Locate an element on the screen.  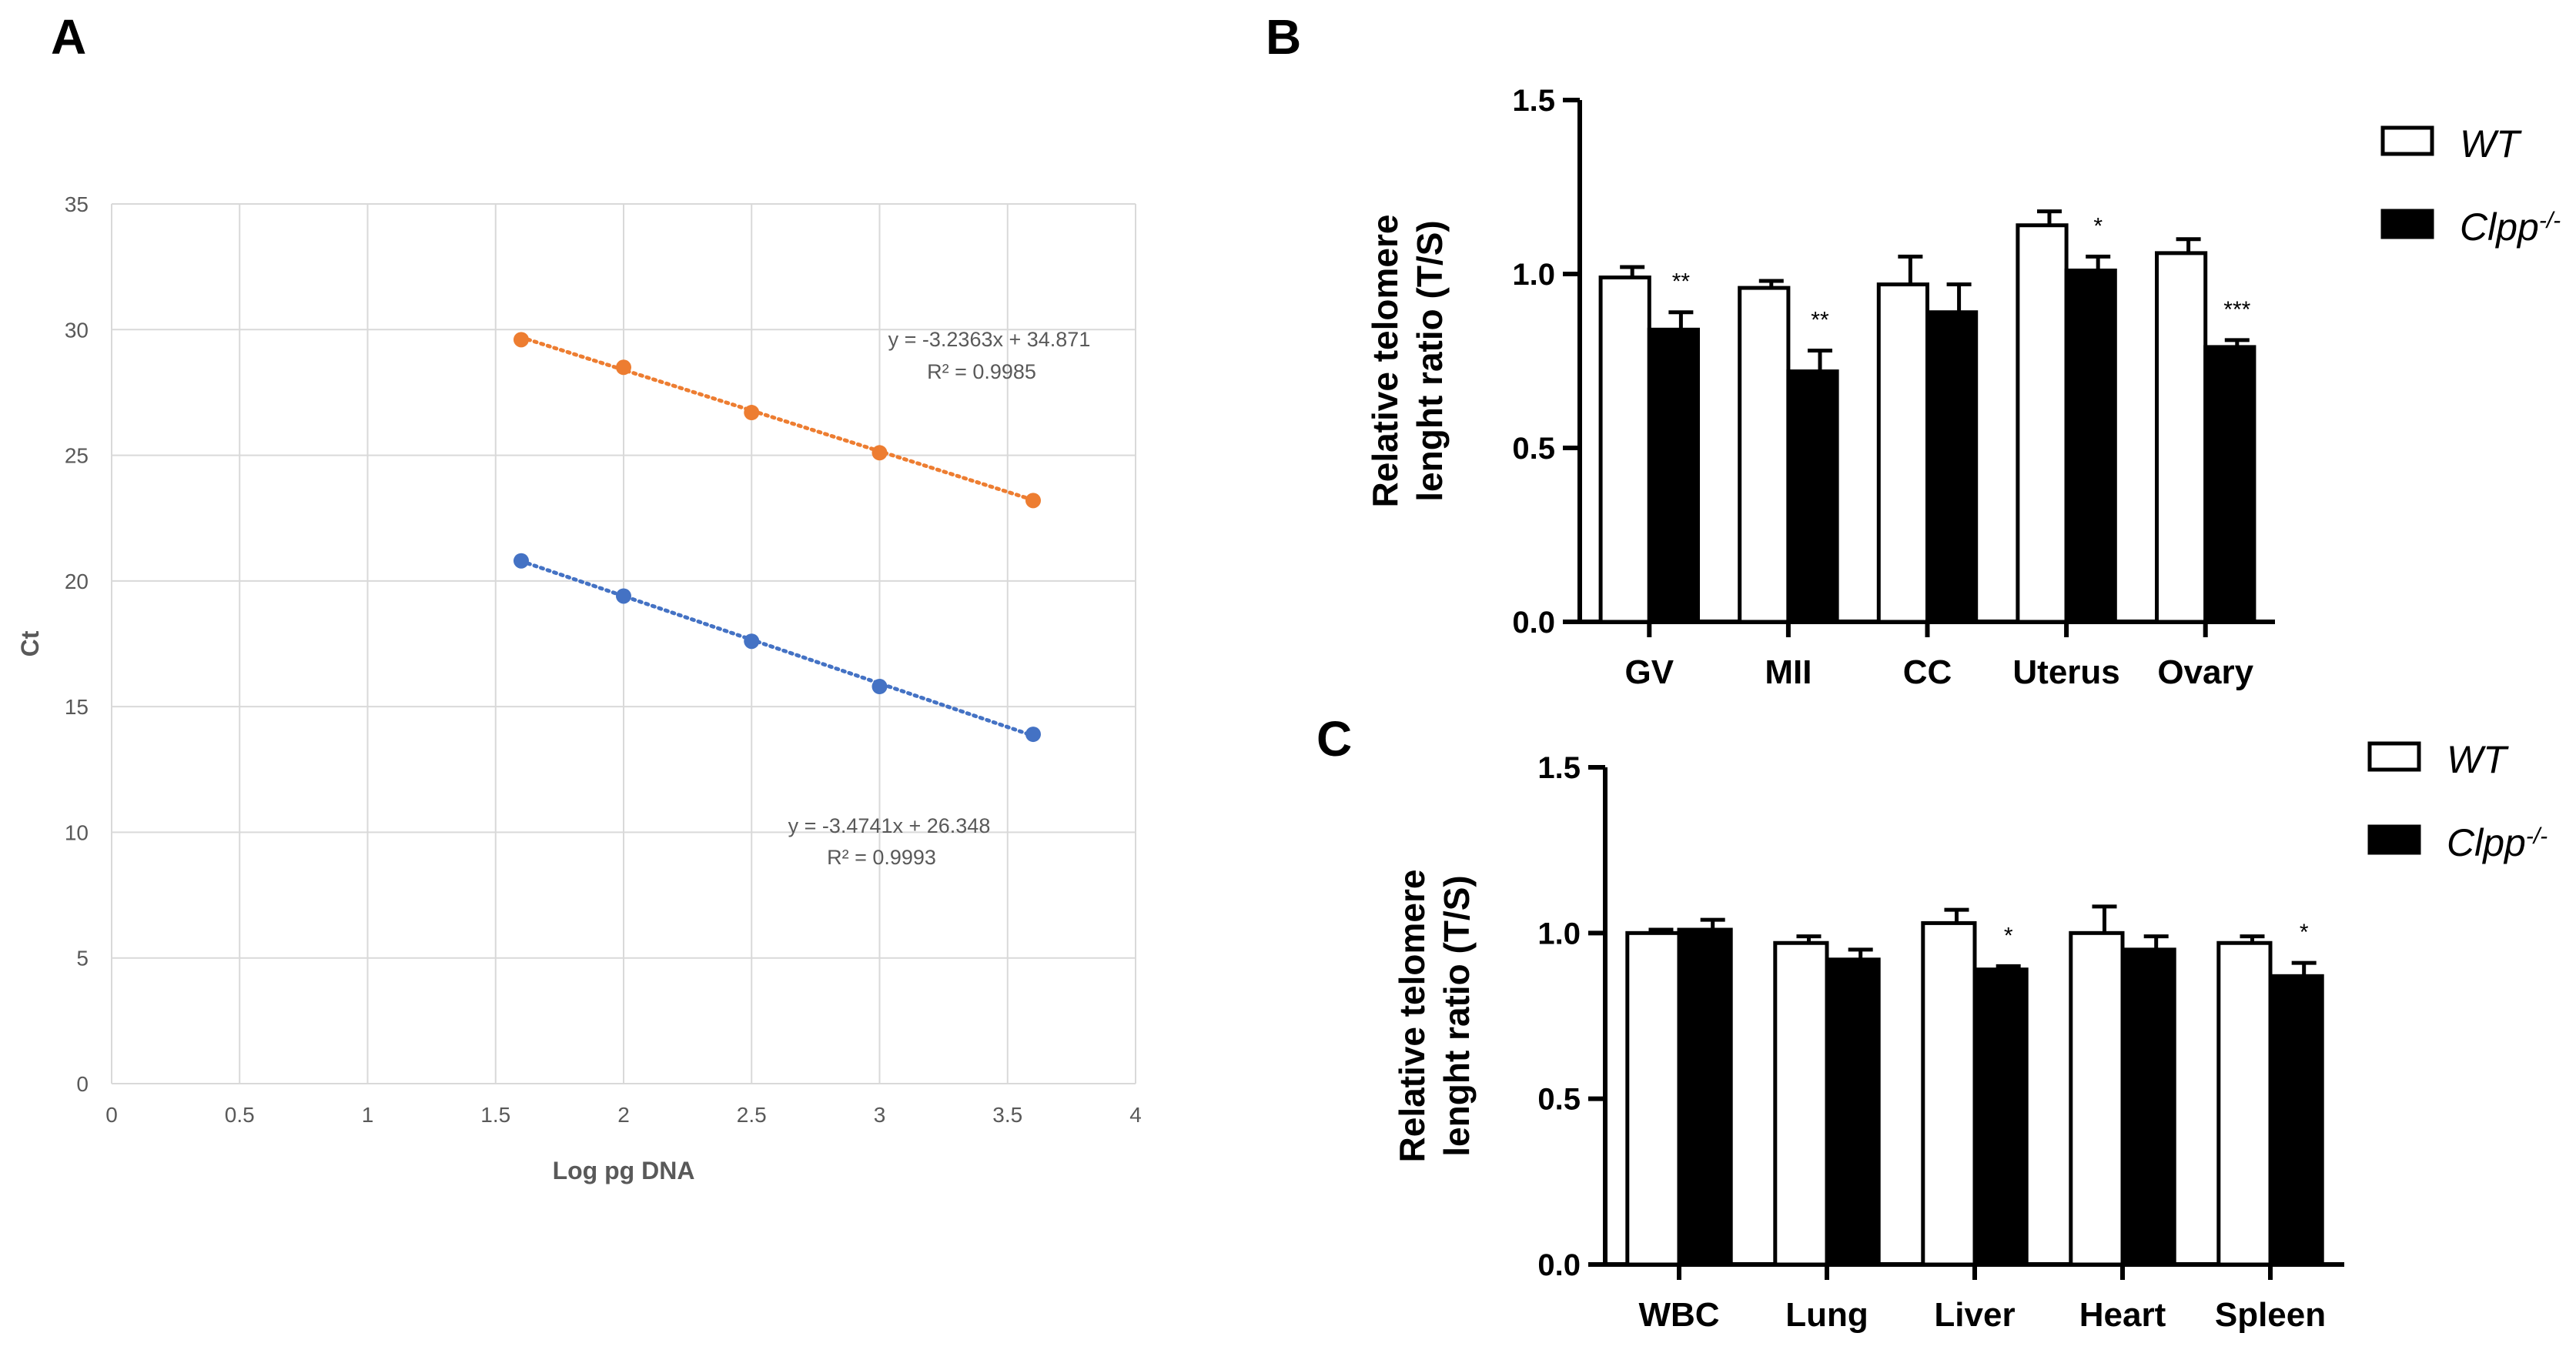
b-significance: *** is located at coordinates (2236, 309).